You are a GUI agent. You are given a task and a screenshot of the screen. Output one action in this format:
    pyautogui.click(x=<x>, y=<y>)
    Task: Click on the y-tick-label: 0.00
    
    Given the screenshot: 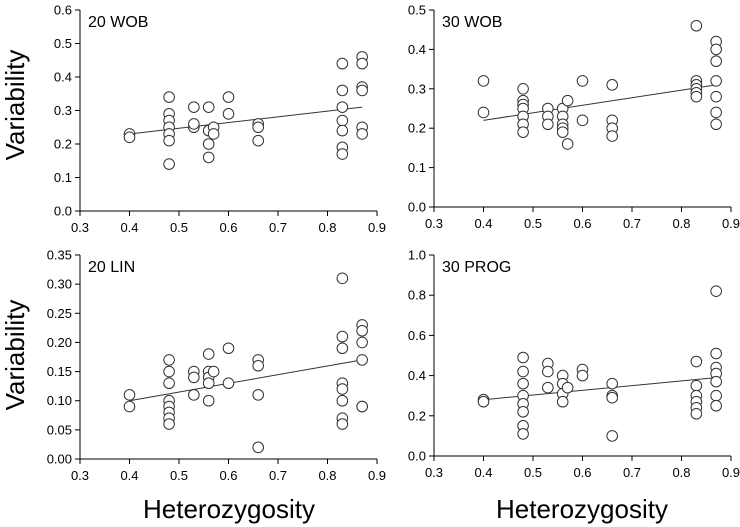 What is the action you would take?
    pyautogui.click(x=59, y=459)
    